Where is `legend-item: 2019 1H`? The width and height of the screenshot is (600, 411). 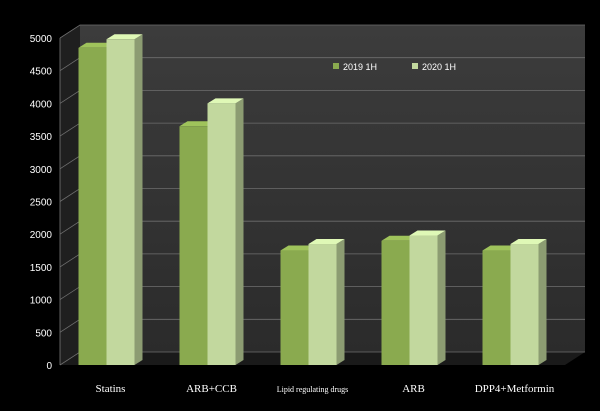 legend-item: 2019 1H is located at coordinates (355, 67).